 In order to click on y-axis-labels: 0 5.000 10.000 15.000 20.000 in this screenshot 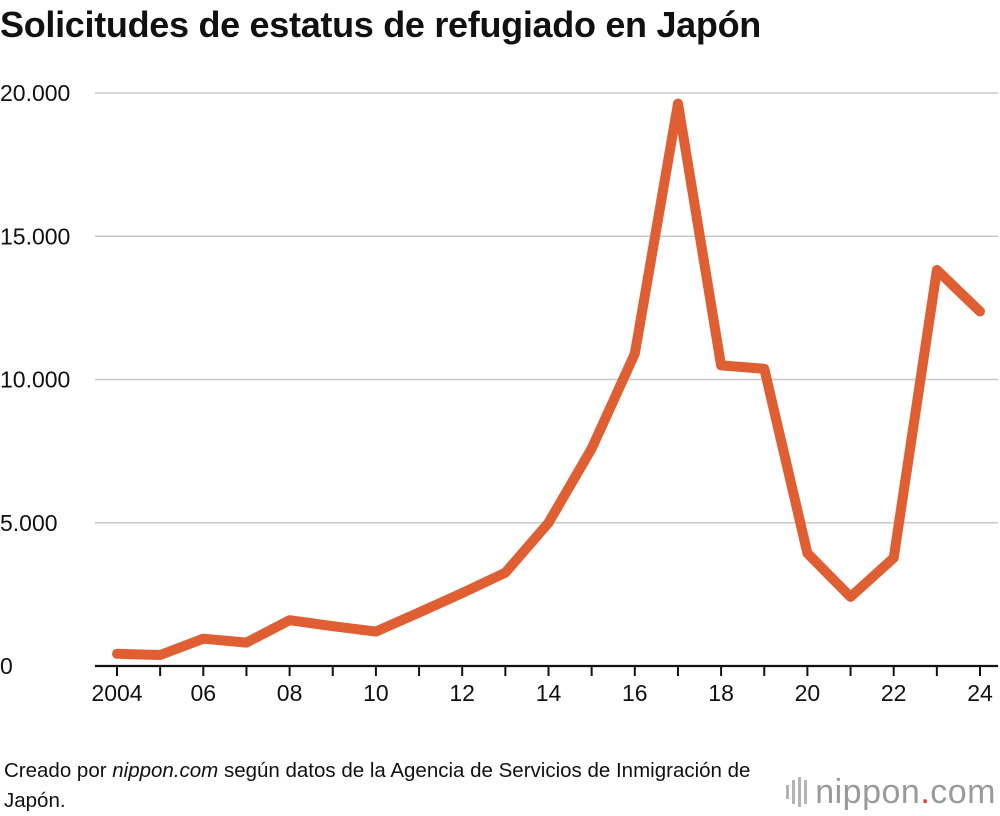, I will do `click(35, 379)`.